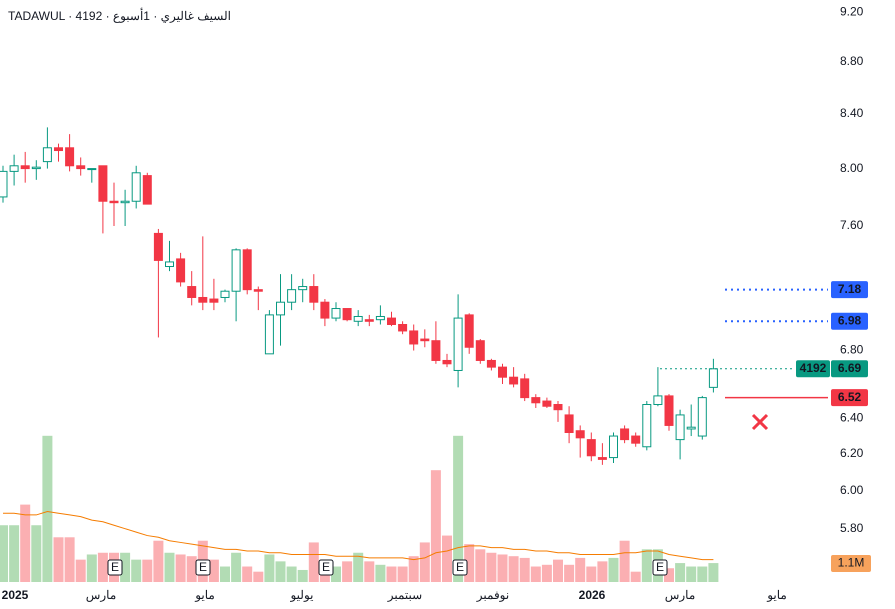  What do you see at coordinates (776, 595) in the screenshot?
I see `x-tick-label: مايو` at bounding box center [776, 595].